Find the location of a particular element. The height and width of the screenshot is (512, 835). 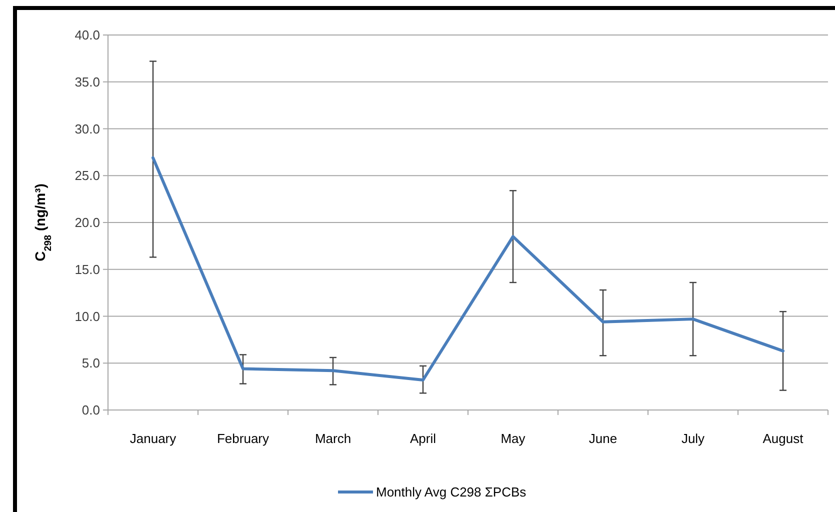

y-tick-label: 30.0 is located at coordinates (87, 128).